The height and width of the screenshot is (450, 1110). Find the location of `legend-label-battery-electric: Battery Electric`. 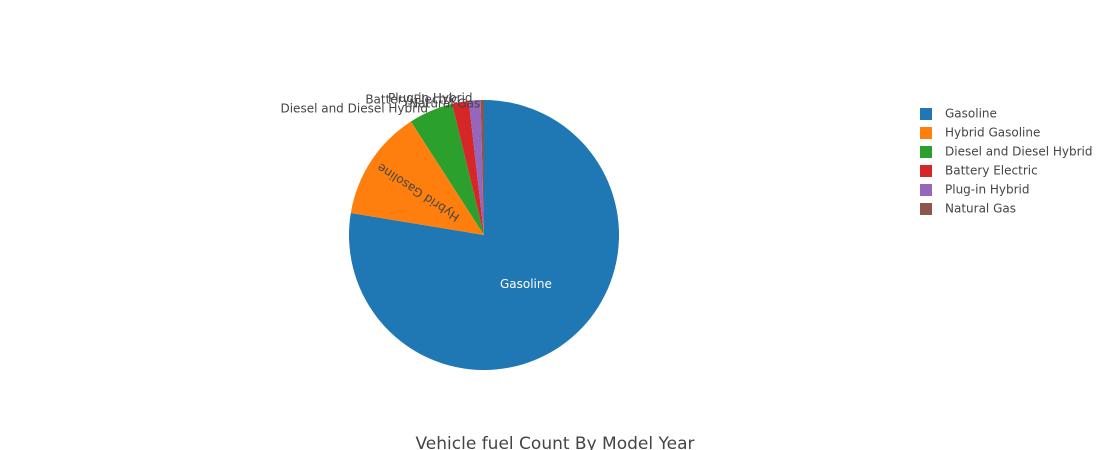

legend-label-battery-electric: Battery Electric is located at coordinates (991, 171).